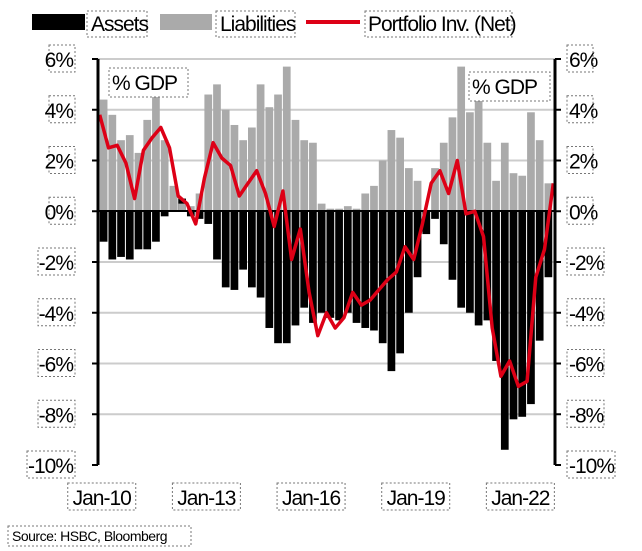  What do you see at coordinates (102, 498) in the screenshot?
I see `x-tick-label: Jan-10` at bounding box center [102, 498].